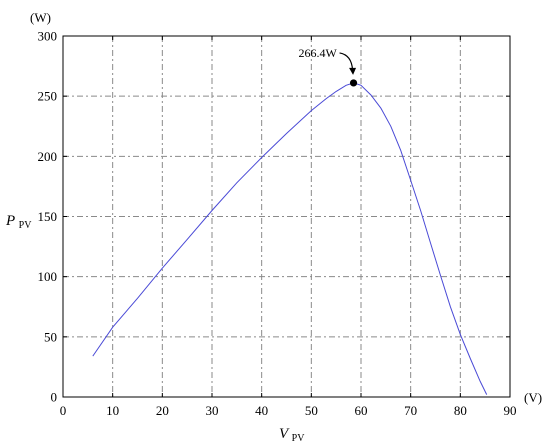 Image resolution: width=550 pixels, height=446 pixels. What do you see at coordinates (48, 156) in the screenshot?
I see `y-tick-label-200: 200` at bounding box center [48, 156].